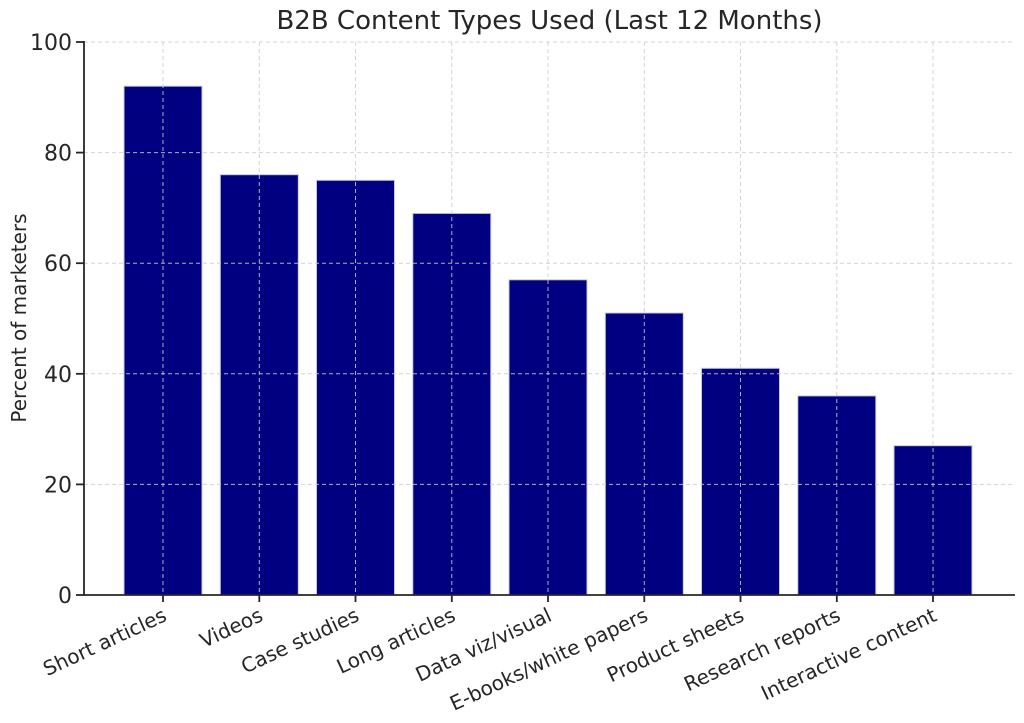  What do you see at coordinates (58, 154) in the screenshot?
I see `y-tick-label: 80` at bounding box center [58, 154].